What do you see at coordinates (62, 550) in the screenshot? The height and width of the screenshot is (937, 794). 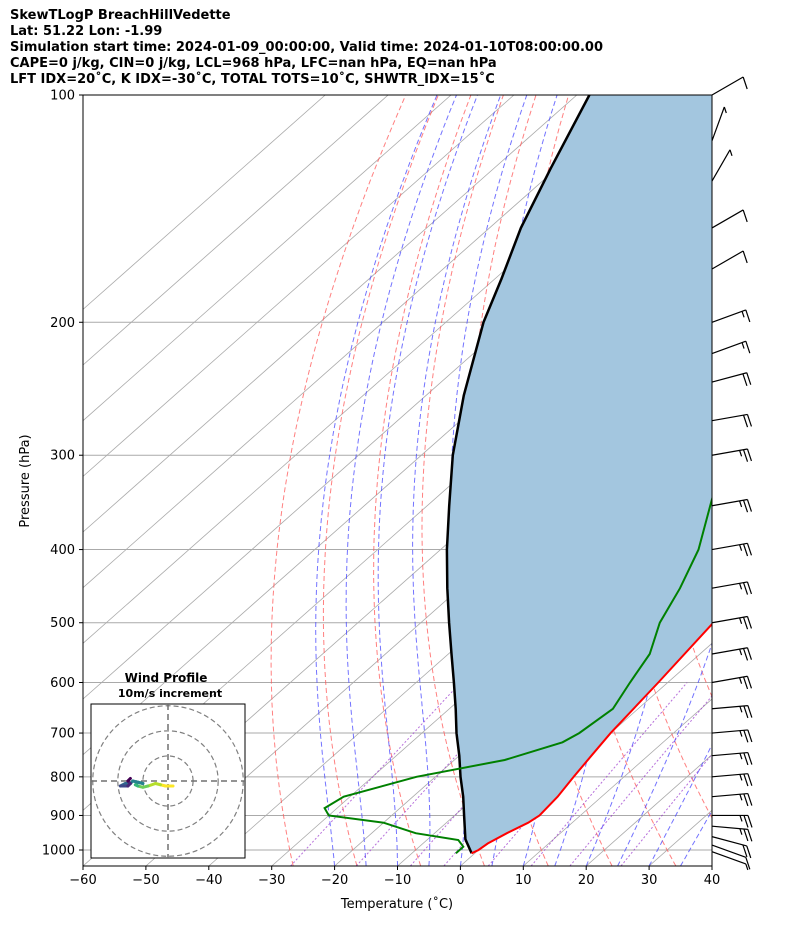 I see `y-tick-label: 400` at bounding box center [62, 550].